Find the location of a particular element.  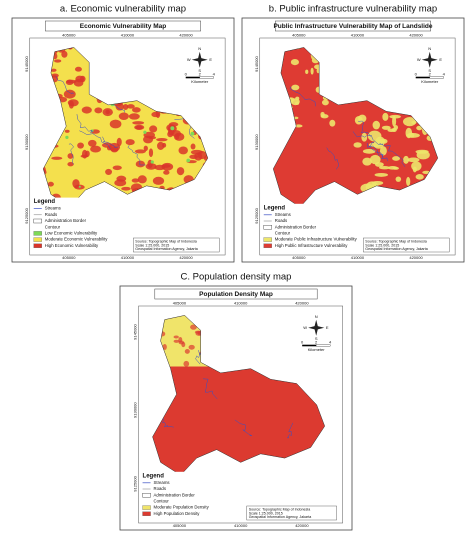

legend-label: Low Economic Vulnerability is located at coordinates (71, 233).